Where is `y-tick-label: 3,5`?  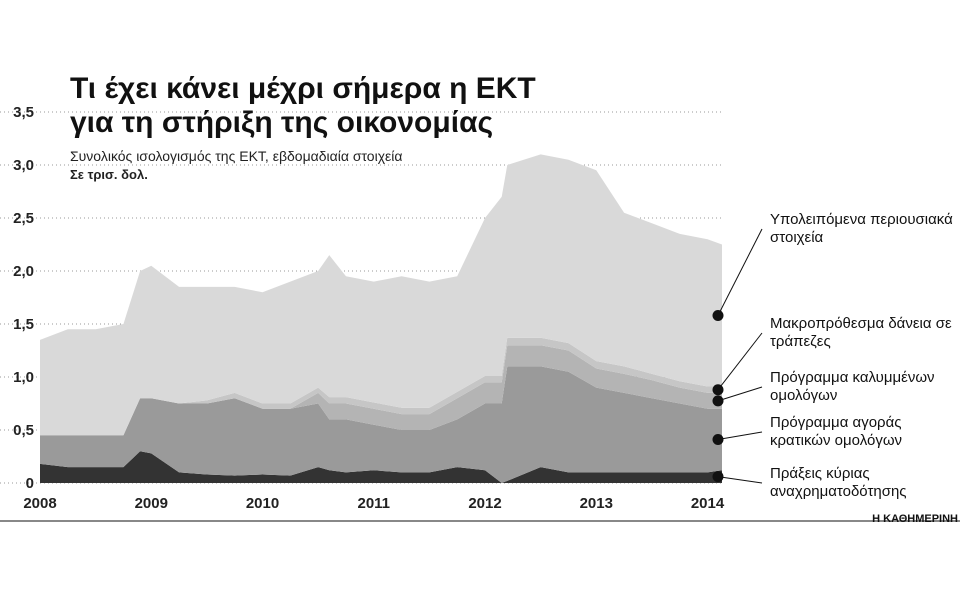 y-tick-label: 3,5 is located at coordinates (23, 112).